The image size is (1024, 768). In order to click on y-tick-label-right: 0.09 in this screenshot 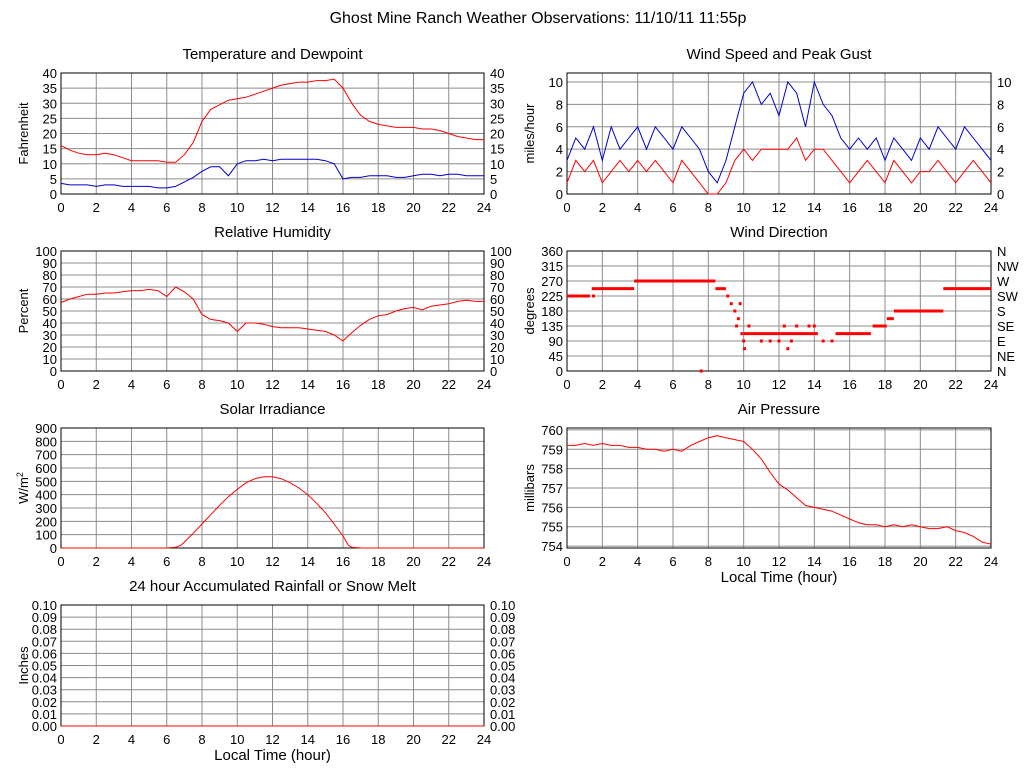, I will do `click(502, 617)`.